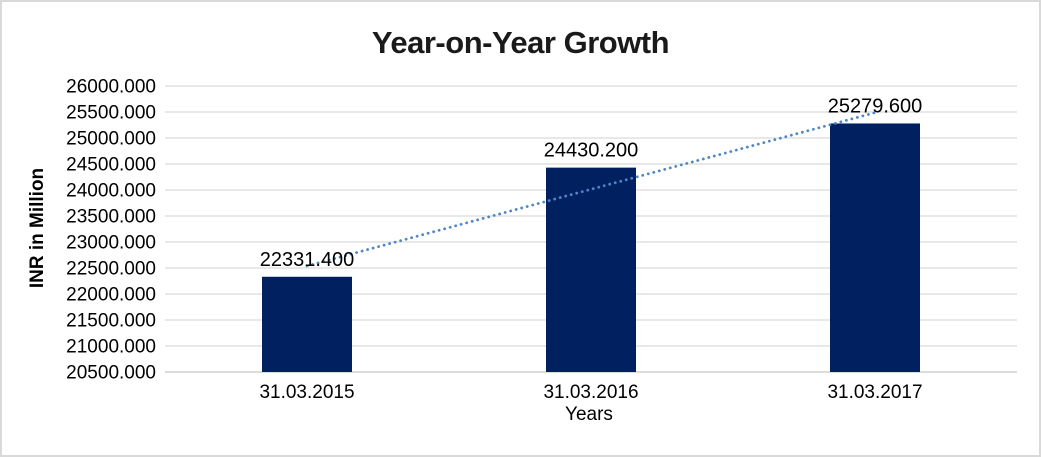 The width and height of the screenshot is (1041, 457). I want to click on x-tick-label: 31.03.2017, so click(874, 392).